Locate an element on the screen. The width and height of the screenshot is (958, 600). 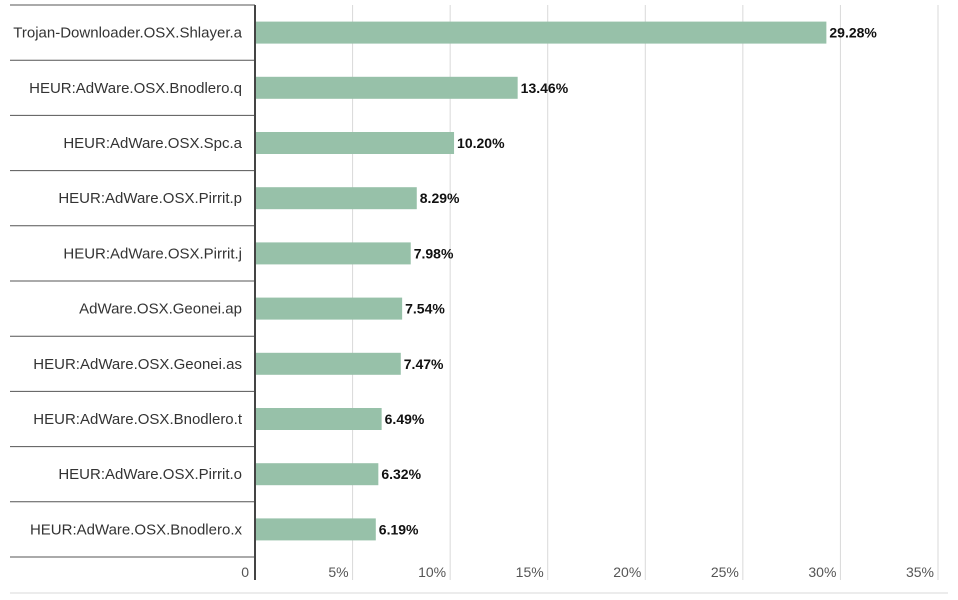
value-label-4: 7.98% is located at coordinates (434, 253).